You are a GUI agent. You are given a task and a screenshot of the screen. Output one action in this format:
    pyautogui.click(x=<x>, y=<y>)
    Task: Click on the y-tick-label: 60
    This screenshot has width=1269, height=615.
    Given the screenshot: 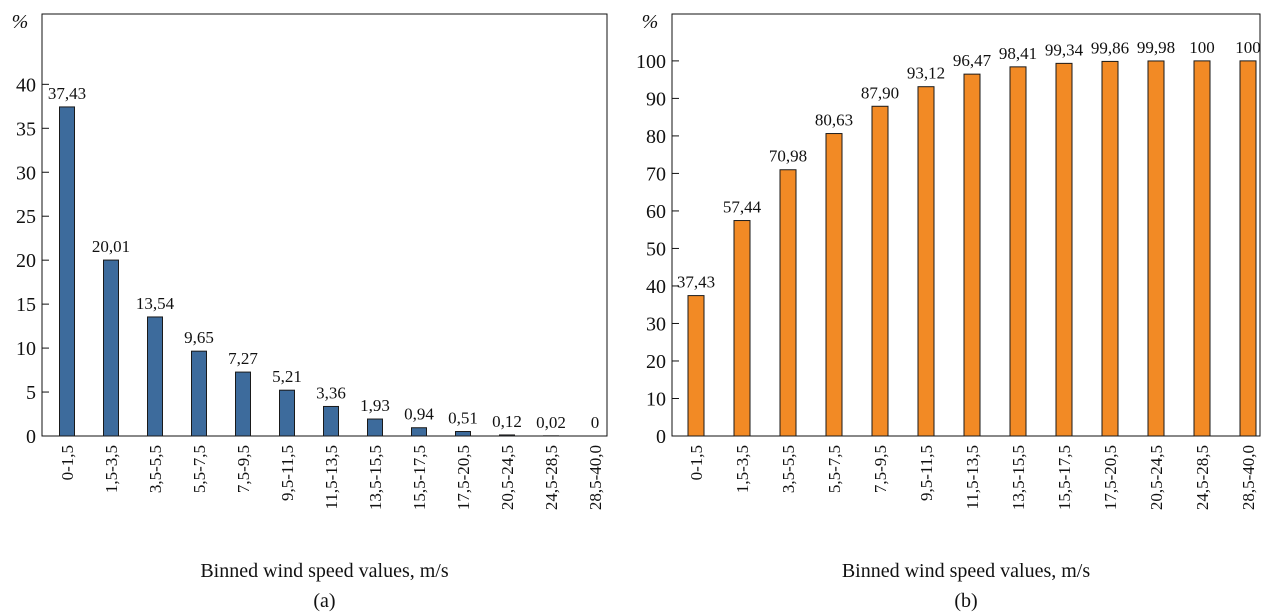 What is the action you would take?
    pyautogui.click(x=656, y=212)
    